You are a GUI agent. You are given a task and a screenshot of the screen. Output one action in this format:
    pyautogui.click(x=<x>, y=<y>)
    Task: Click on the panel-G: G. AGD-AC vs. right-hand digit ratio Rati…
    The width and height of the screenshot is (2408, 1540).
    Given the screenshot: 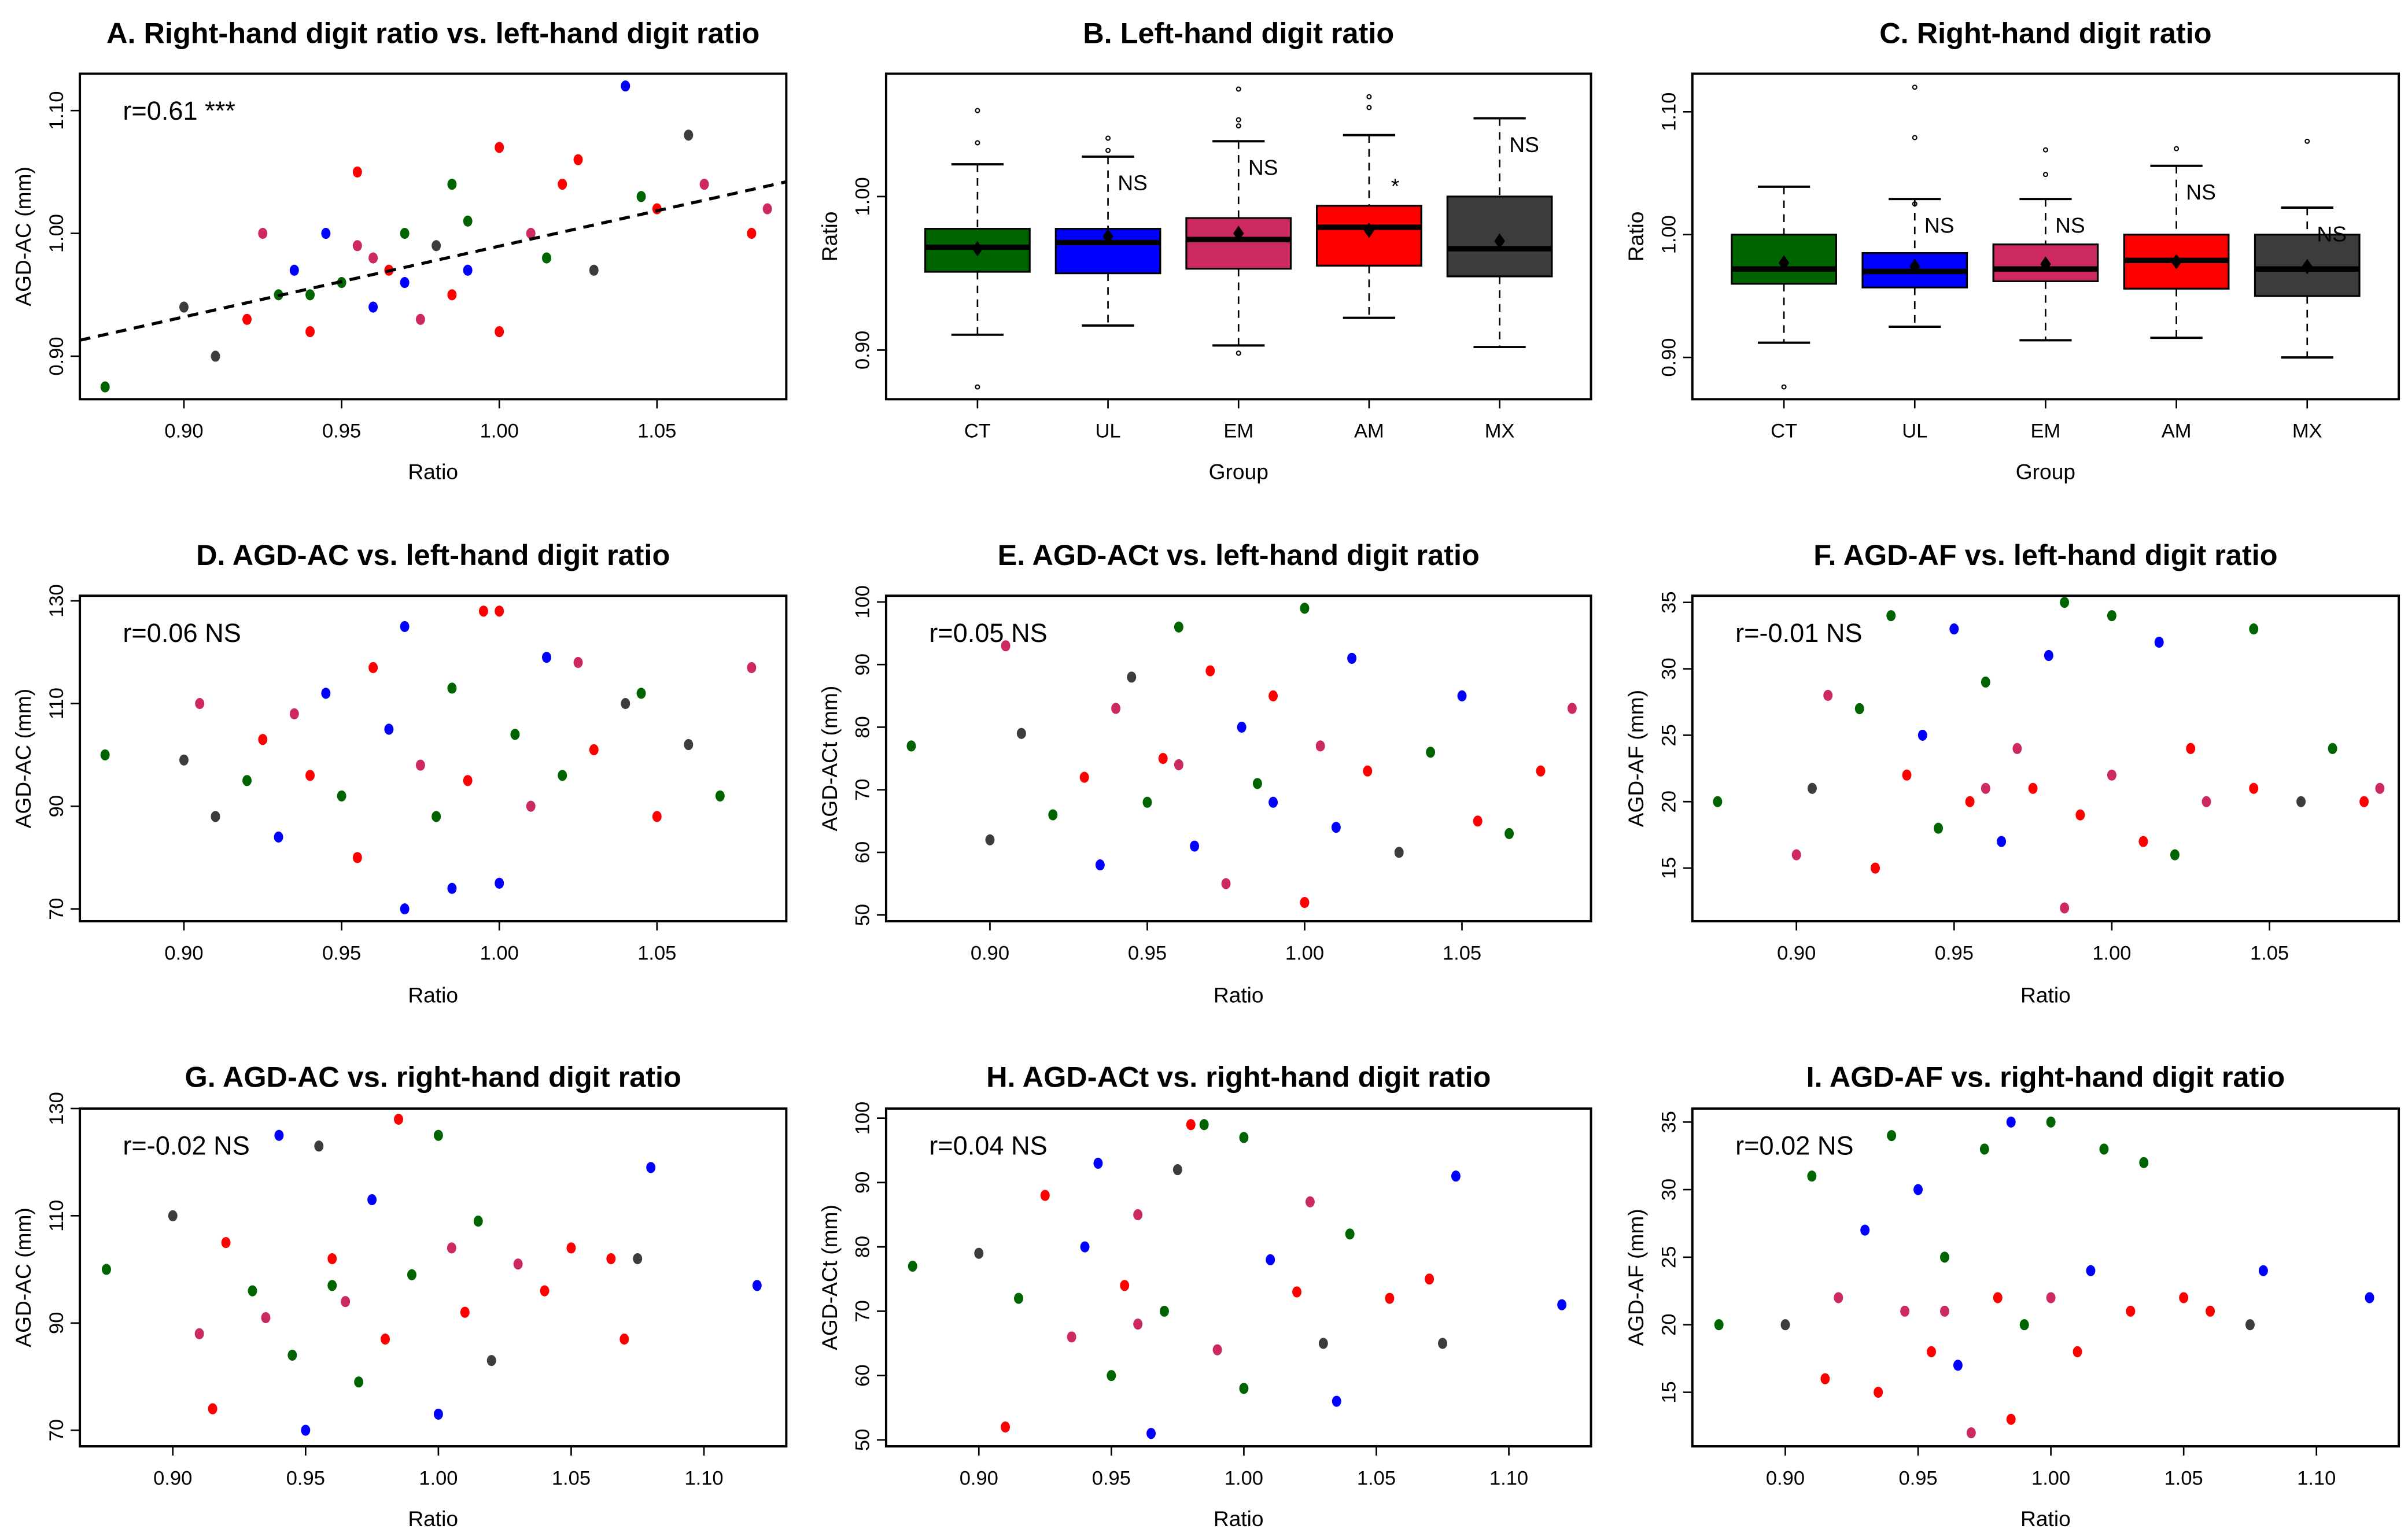 What is the action you would take?
    pyautogui.click(x=399, y=1296)
    